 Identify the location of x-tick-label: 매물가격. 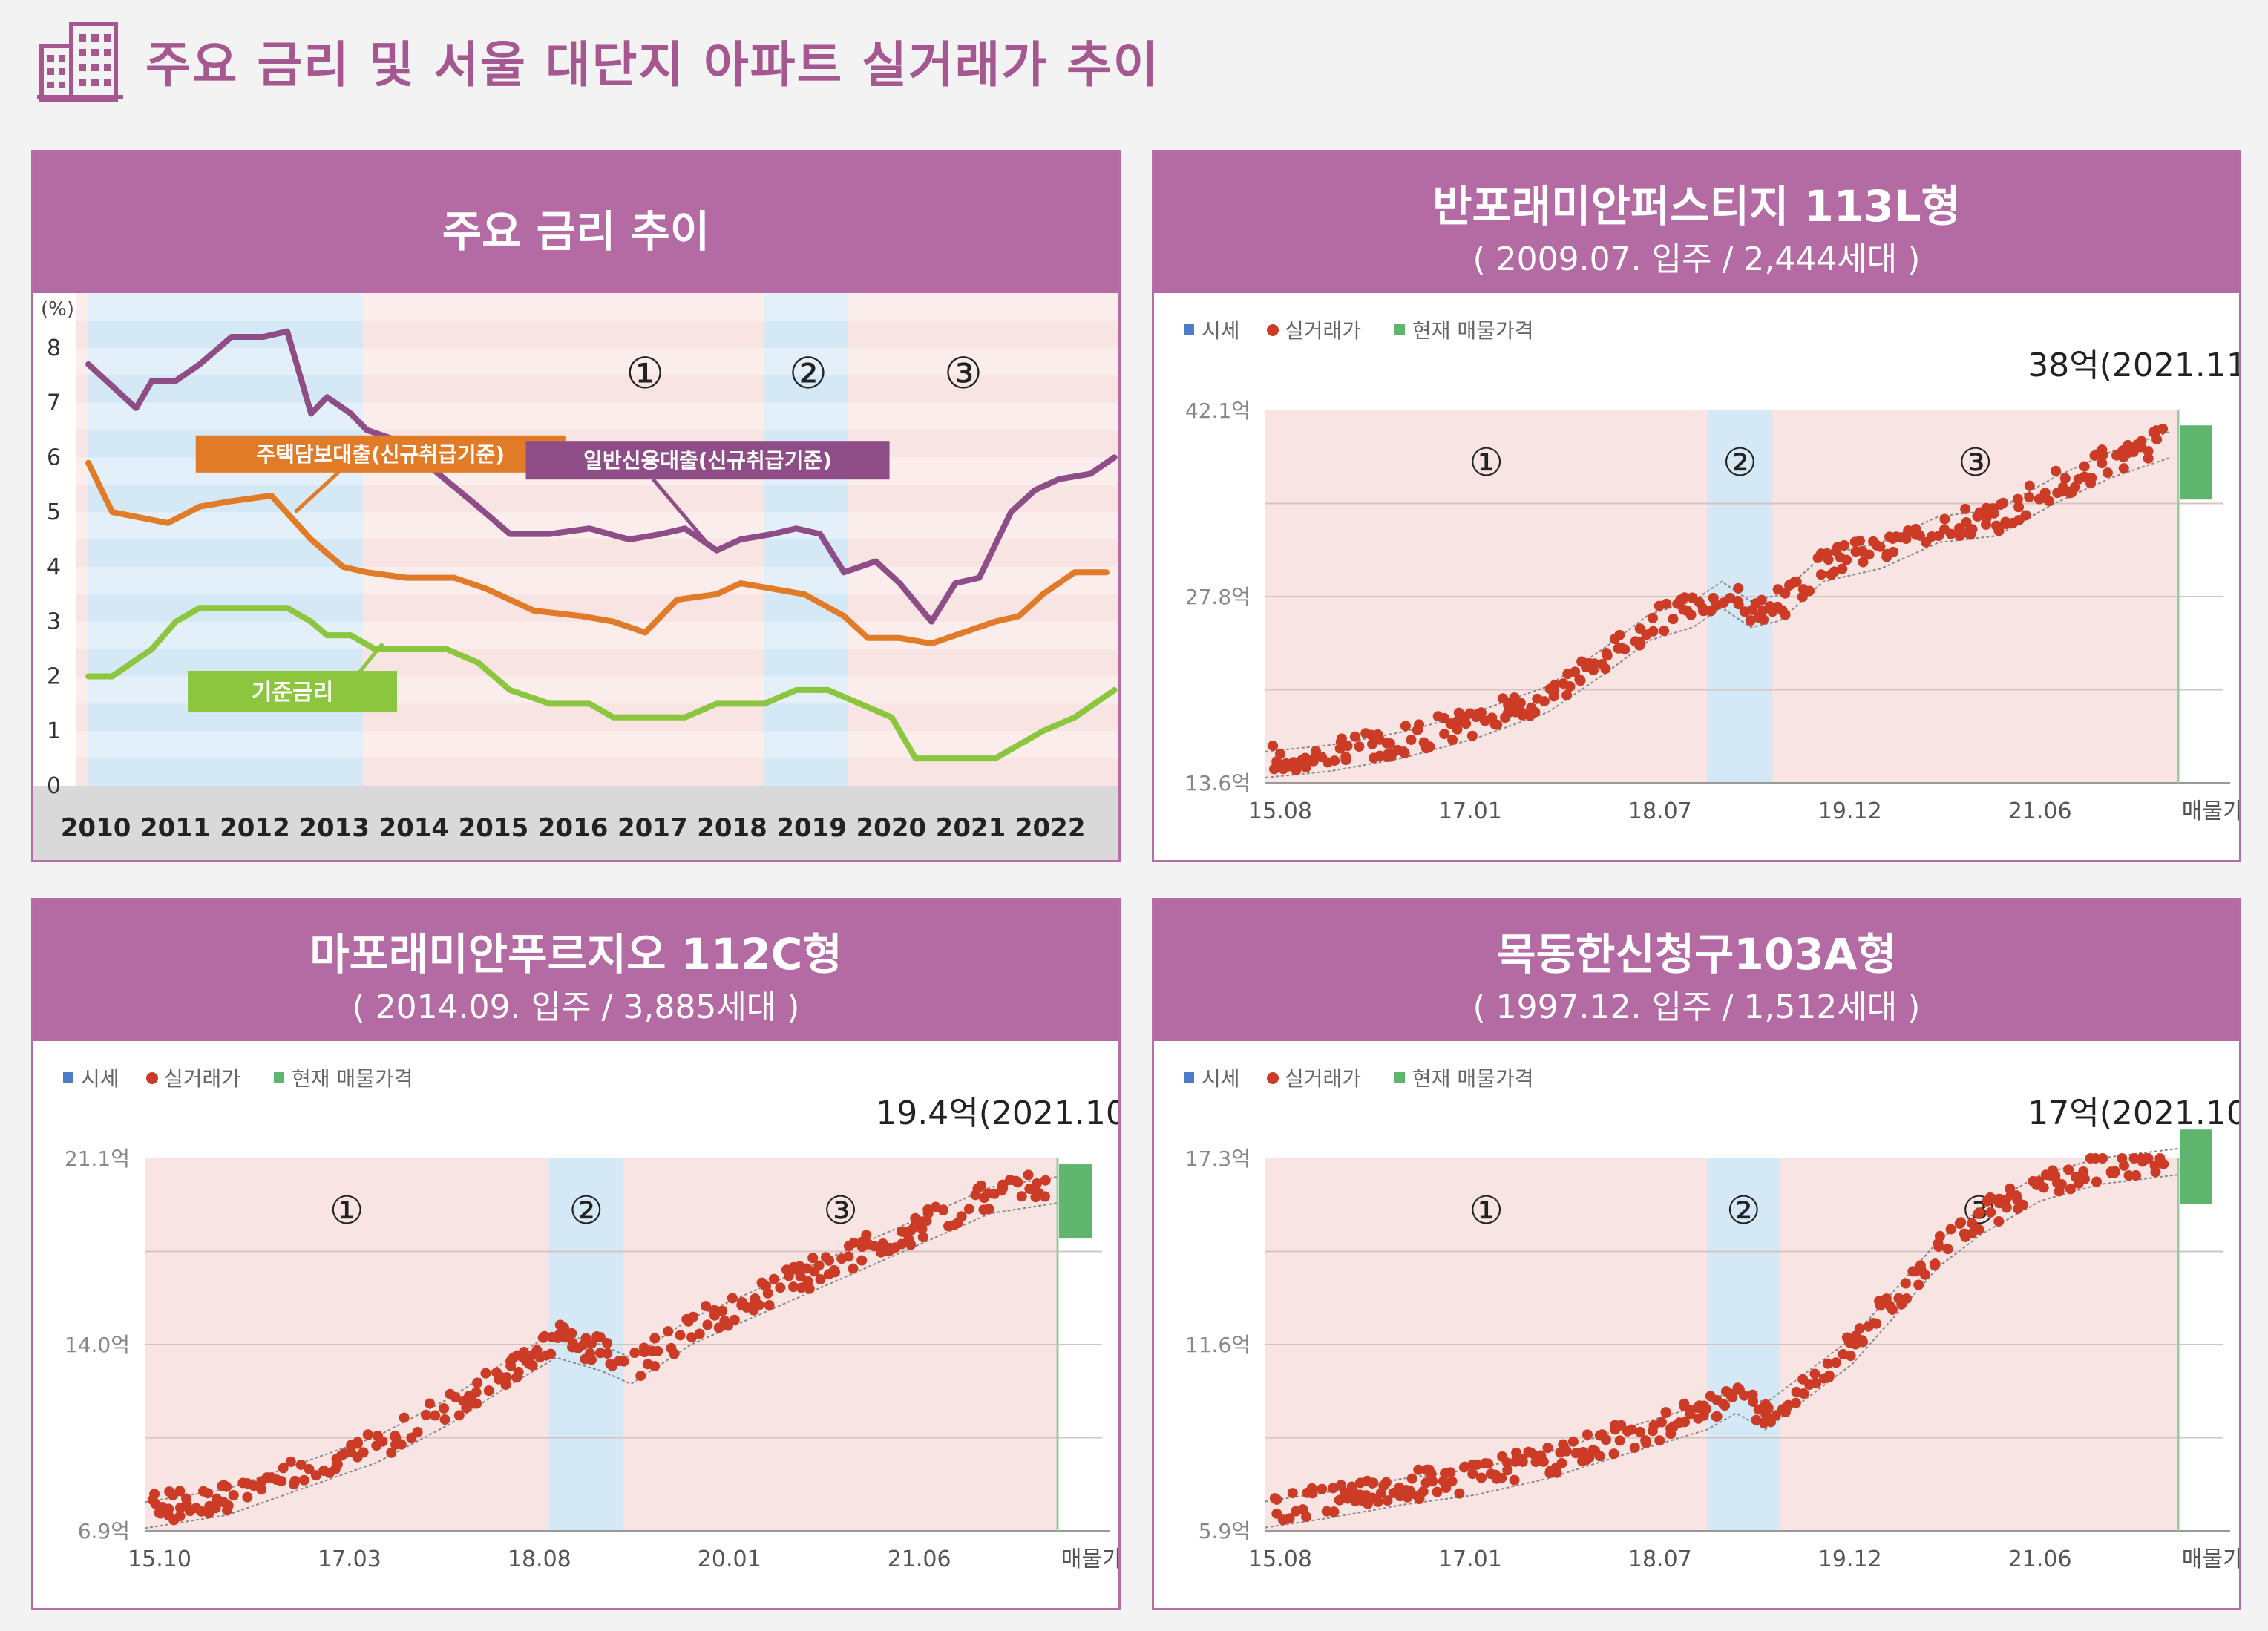
(2210, 811).